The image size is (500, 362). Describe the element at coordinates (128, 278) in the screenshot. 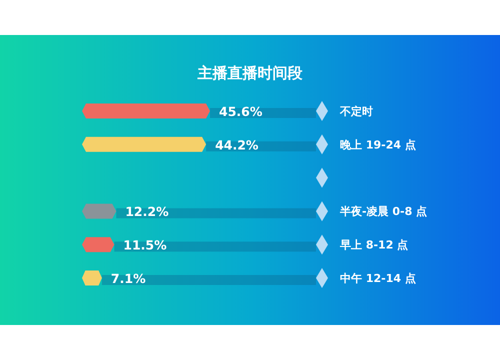

I see `data-label: 7.1%` at that location.